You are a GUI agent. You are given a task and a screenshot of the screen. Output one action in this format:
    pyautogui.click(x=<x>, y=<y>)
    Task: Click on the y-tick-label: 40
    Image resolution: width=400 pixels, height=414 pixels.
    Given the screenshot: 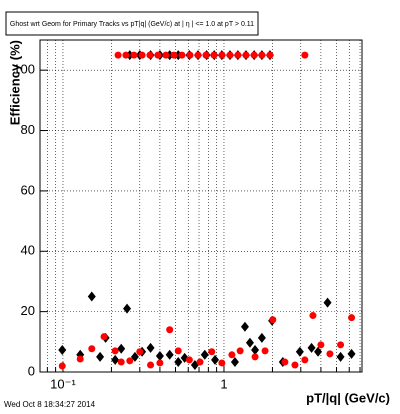 What is the action you would take?
    pyautogui.click(x=28, y=250)
    